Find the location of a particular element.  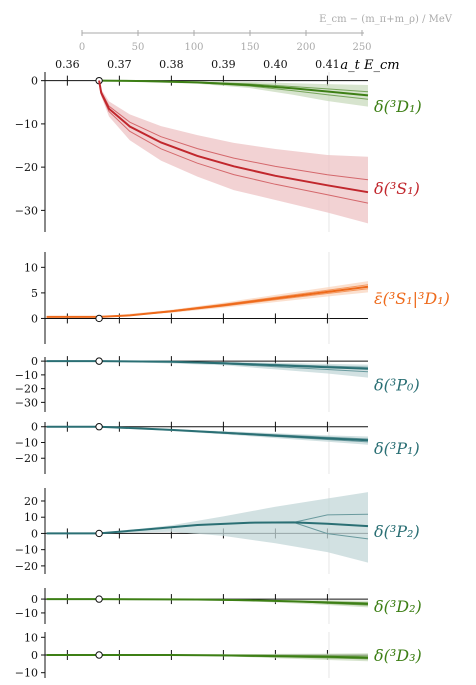

panel-label: ε̄(³S₁|³D₁) is located at coordinates (412, 298).